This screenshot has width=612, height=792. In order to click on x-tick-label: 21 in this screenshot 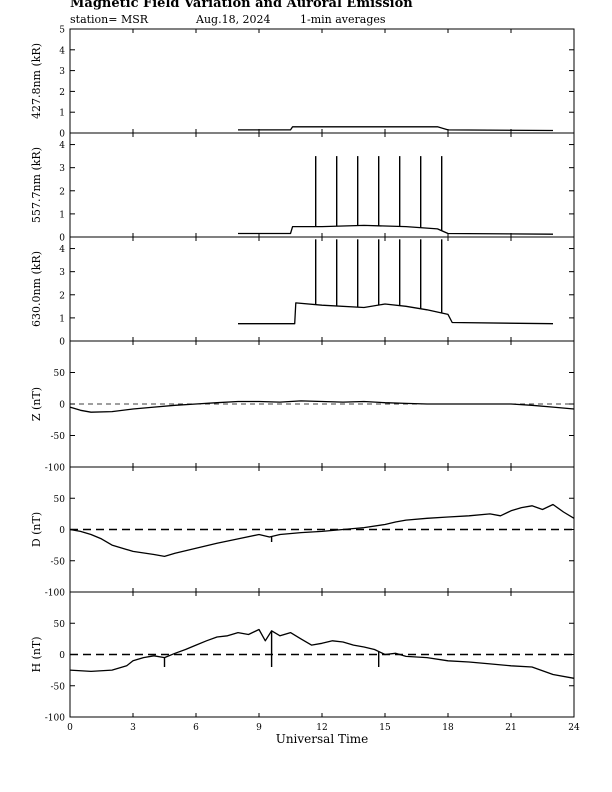, I will do `click(510, 728)`.